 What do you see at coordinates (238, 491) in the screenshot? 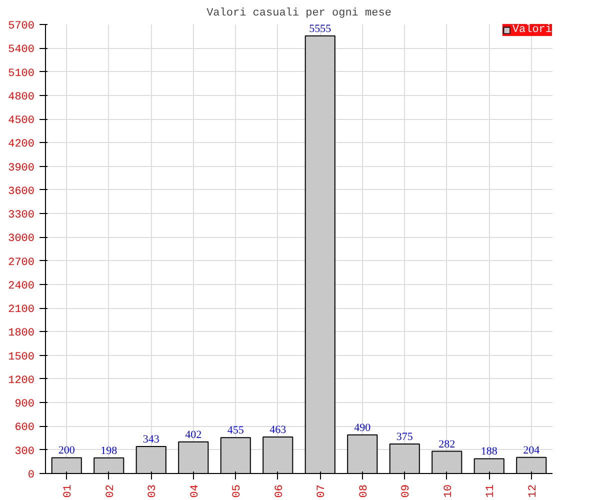
I see `x-tick-label: 05` at bounding box center [238, 491].